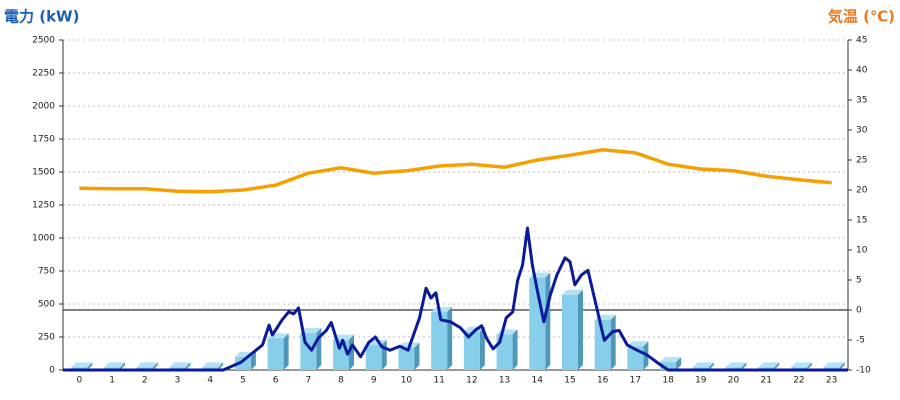 This screenshot has height=400, width=900. Describe the element at coordinates (860, 341) in the screenshot. I see `y2-tick-label: -5` at that location.